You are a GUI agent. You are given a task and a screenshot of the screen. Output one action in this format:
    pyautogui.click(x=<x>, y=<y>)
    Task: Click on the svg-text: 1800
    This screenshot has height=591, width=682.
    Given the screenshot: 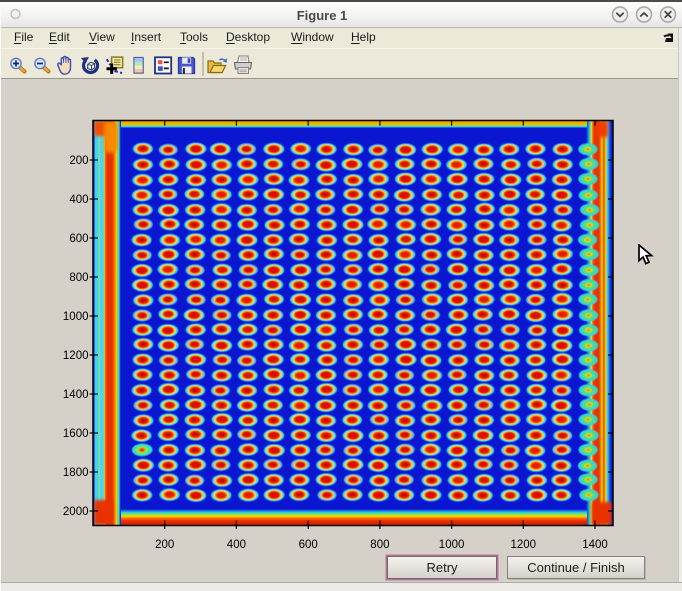 What is the action you would take?
    pyautogui.click(x=76, y=473)
    